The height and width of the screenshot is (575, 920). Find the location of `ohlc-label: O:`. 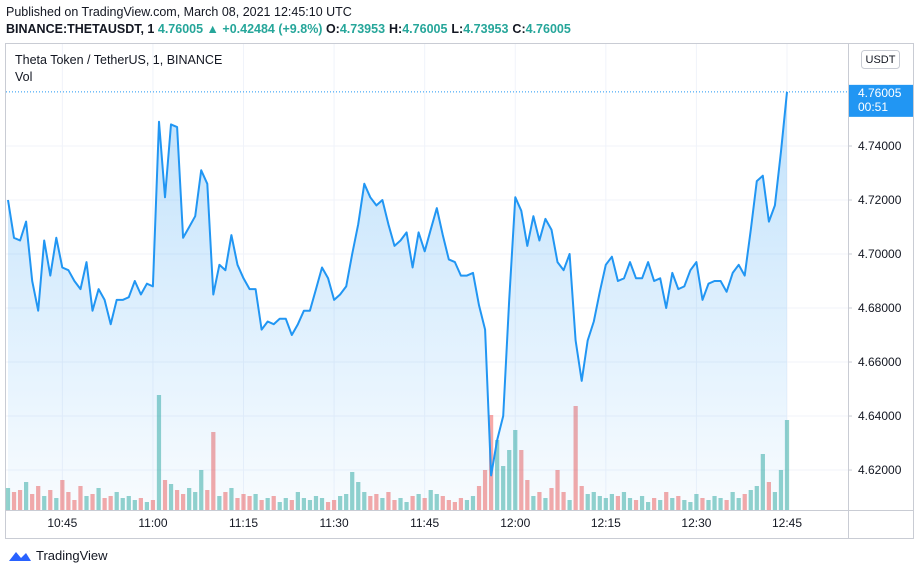

ohlc-label: O: is located at coordinates (332, 29).